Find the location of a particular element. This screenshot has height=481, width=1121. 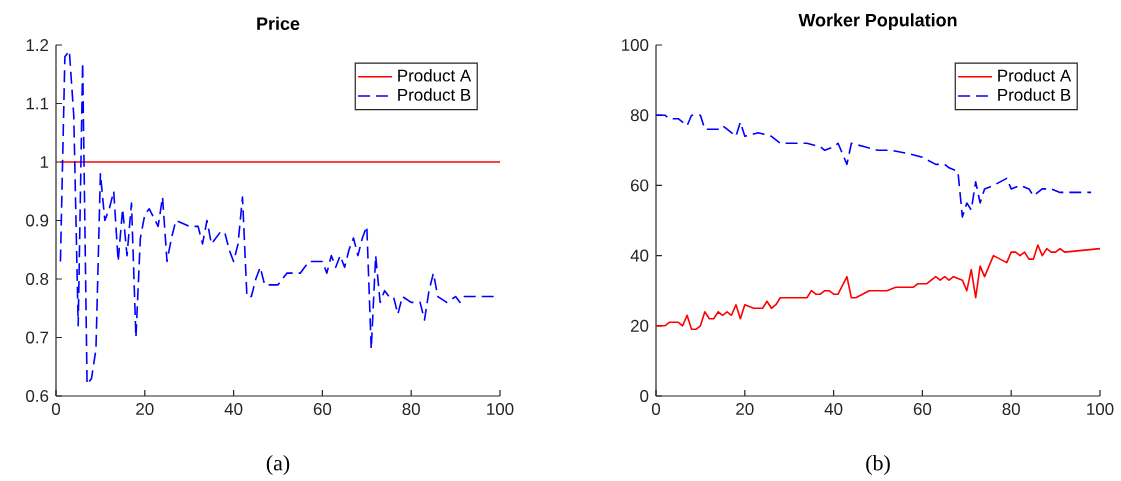

y-tick-label: 0 is located at coordinates (644, 396).